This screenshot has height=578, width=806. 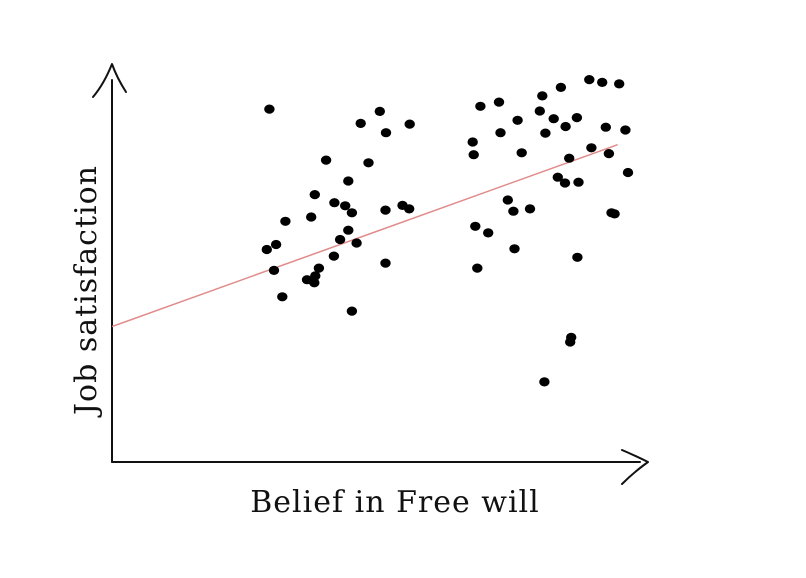 I want to click on x-axis-arrow, so click(x=635, y=467).